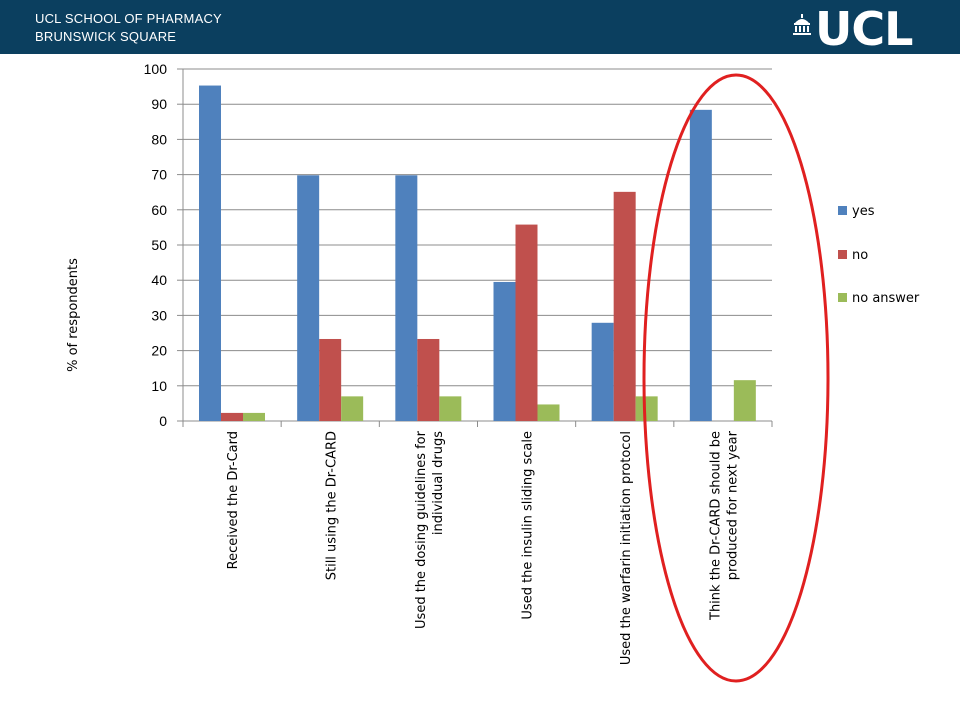  What do you see at coordinates (106, 36) in the screenshot?
I see `school-address: BRUNSWICK SQUARE` at bounding box center [106, 36].